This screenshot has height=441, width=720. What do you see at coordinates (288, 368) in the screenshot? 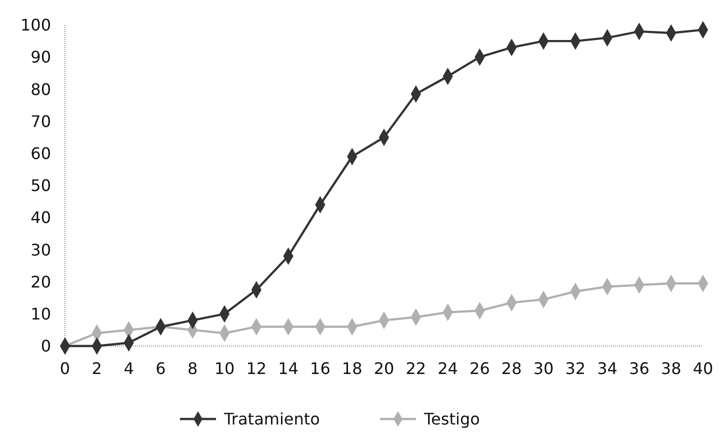
I see `x-tick-label: 14` at bounding box center [288, 368].